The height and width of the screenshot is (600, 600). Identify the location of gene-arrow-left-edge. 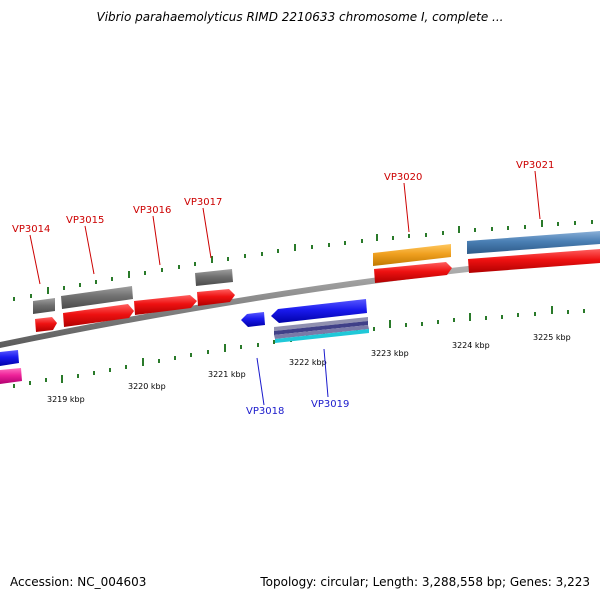
(9, 358).